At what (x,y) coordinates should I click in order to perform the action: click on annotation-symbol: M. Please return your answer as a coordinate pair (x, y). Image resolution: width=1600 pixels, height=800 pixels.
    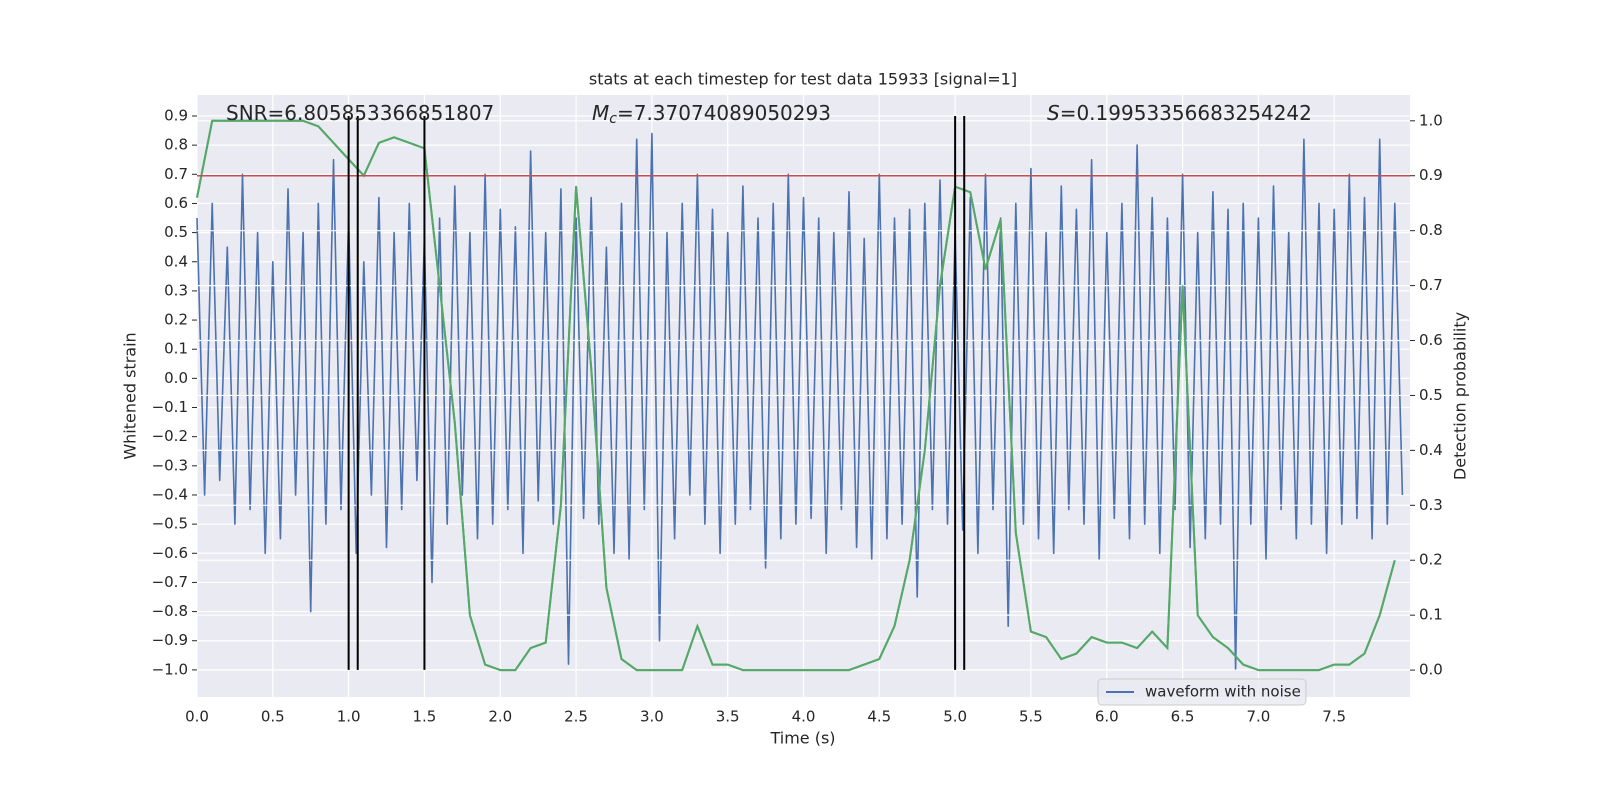
    Looking at the image, I should click on (600, 113).